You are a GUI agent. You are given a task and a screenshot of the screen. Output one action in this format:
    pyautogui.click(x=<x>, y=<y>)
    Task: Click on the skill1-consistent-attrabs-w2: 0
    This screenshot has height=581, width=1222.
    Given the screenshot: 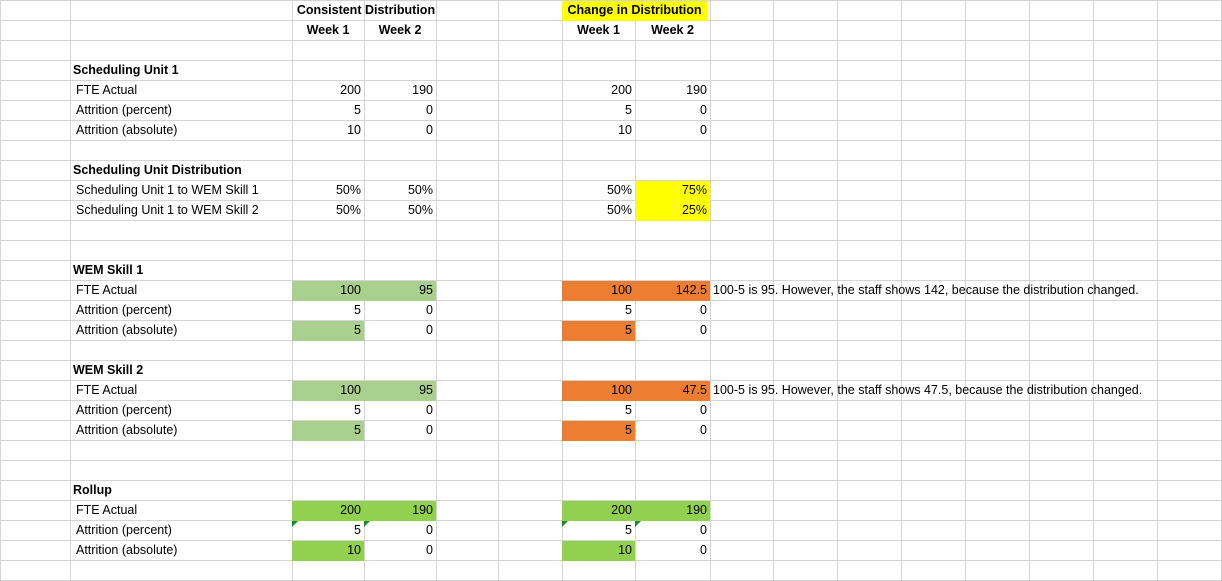 What is the action you would take?
    pyautogui.click(x=429, y=330)
    